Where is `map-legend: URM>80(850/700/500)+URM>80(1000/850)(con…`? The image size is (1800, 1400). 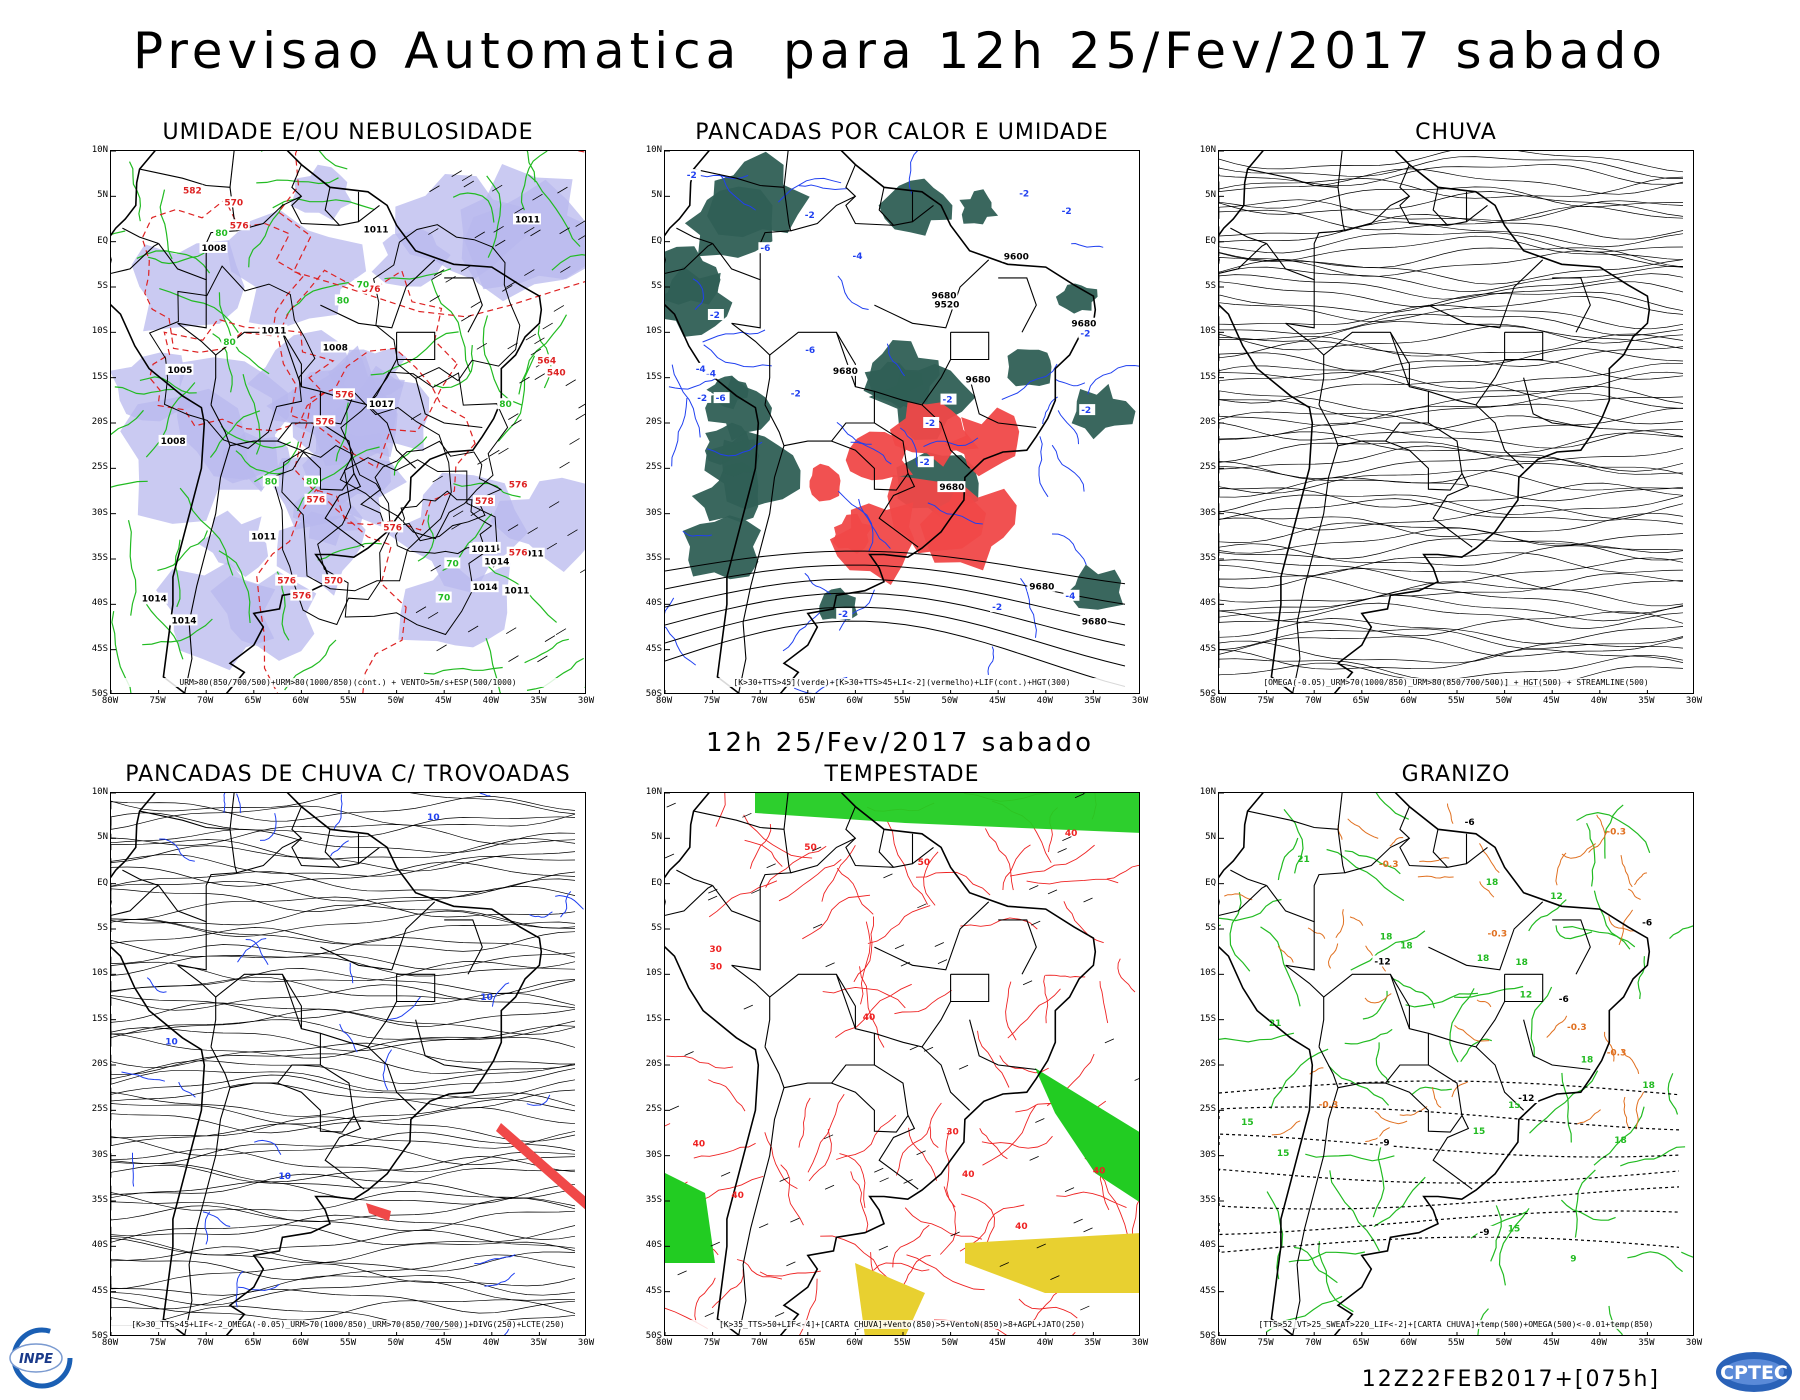
map-legend: URM>80(850/700/500)+URM>80(1000/850)(con… is located at coordinates (348, 682).